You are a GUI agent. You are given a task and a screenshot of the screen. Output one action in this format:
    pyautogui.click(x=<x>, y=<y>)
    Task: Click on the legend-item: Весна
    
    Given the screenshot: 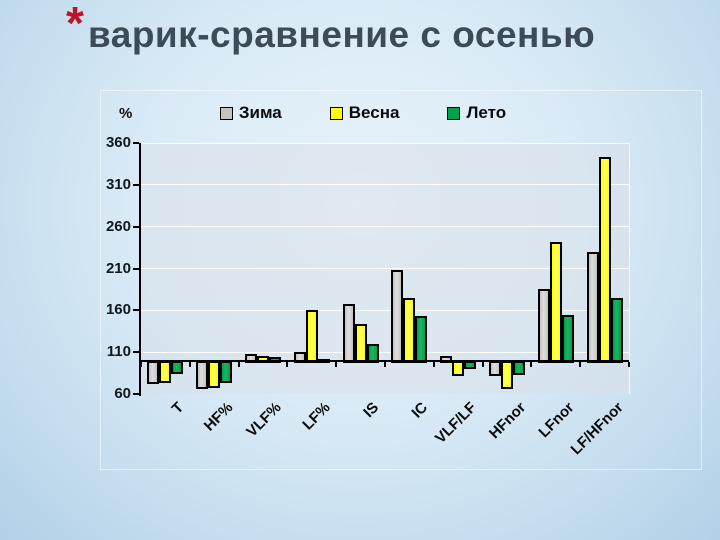 What is the action you would take?
    pyautogui.click(x=364, y=113)
    